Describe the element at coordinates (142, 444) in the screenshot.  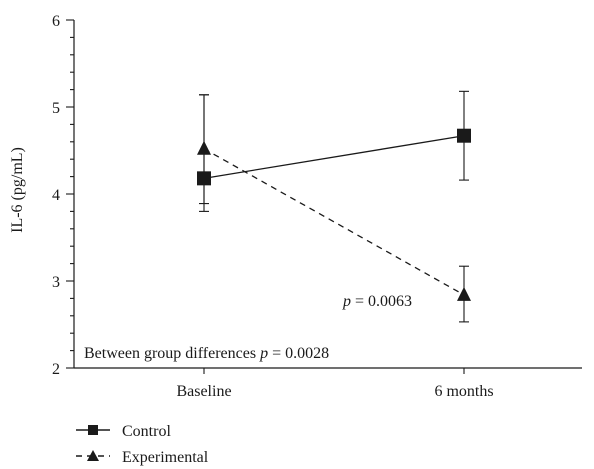
I see `legend: Control Experimental` at that location.